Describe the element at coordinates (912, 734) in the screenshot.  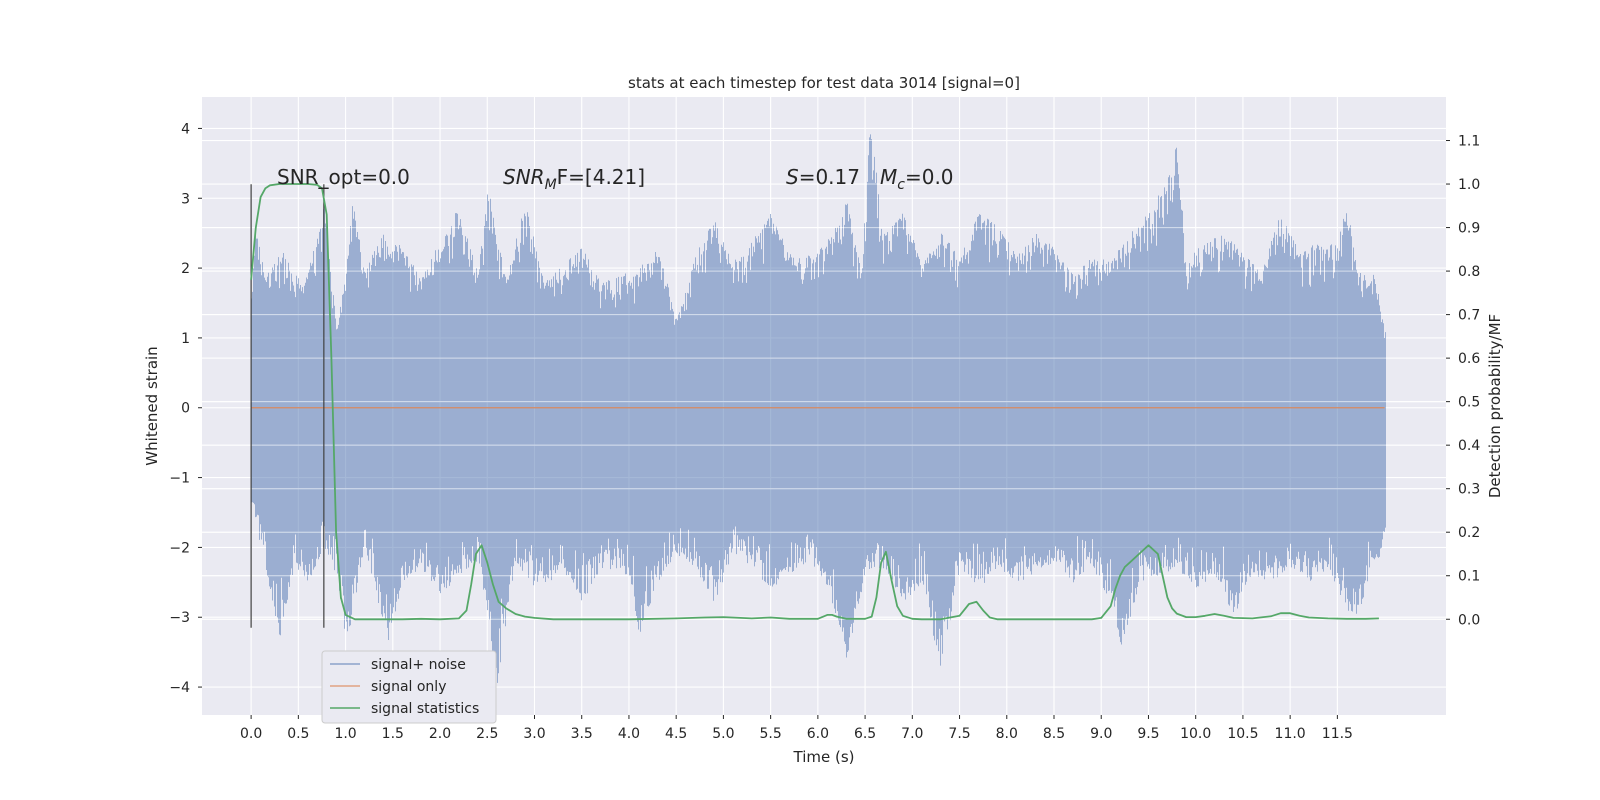
I see `x-tick-label: 7.0` at that location.